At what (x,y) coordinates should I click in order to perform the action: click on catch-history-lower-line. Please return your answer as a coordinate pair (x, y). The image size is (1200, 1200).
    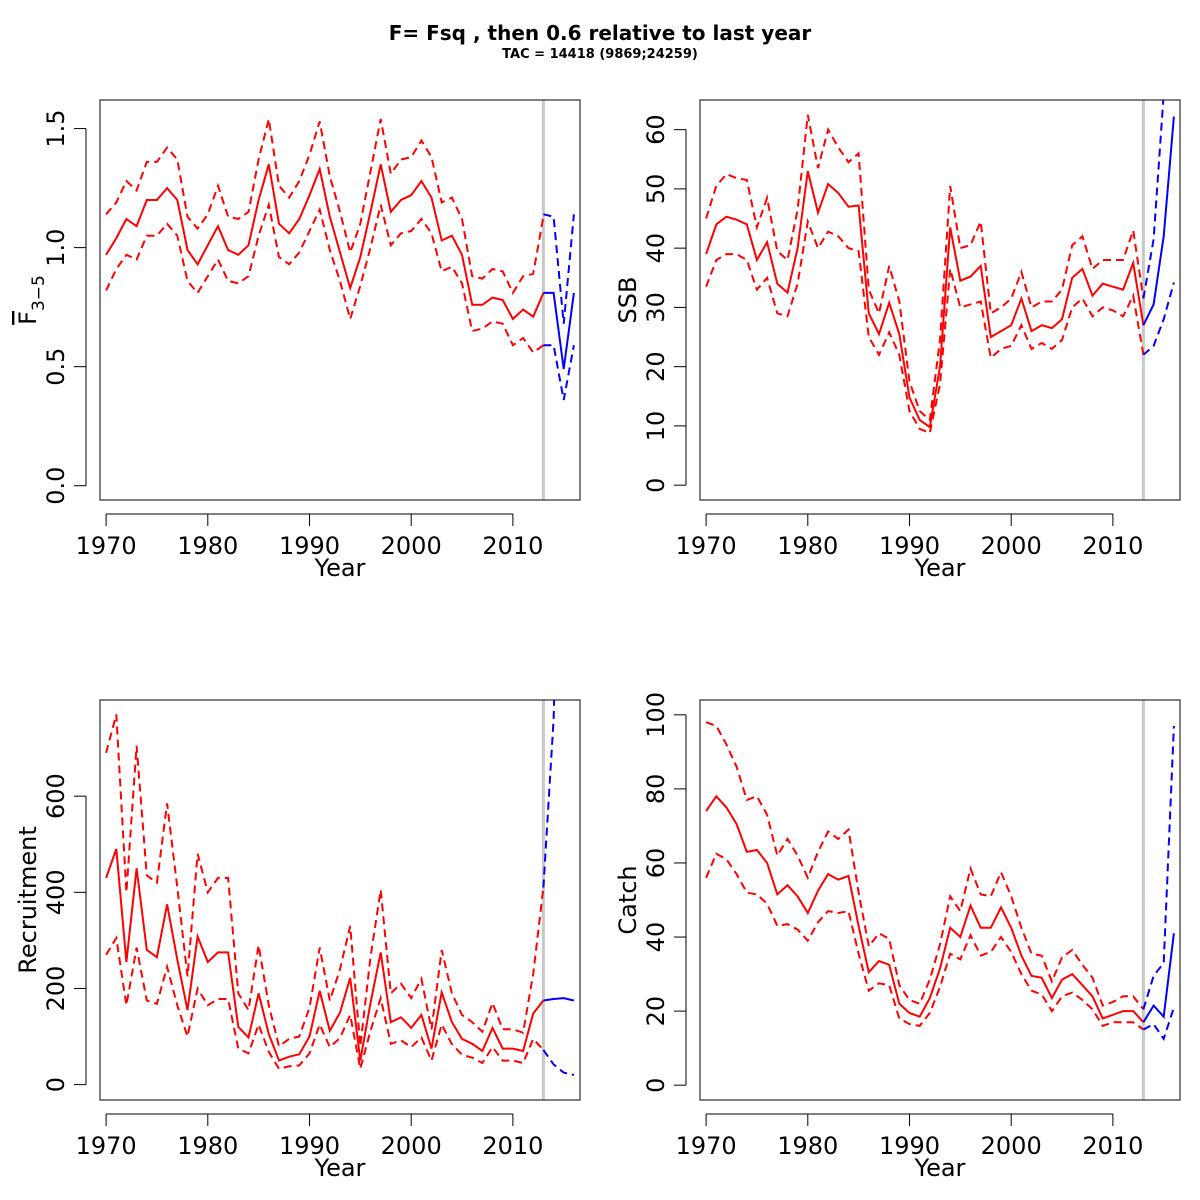
    Looking at the image, I should click on (924, 941).